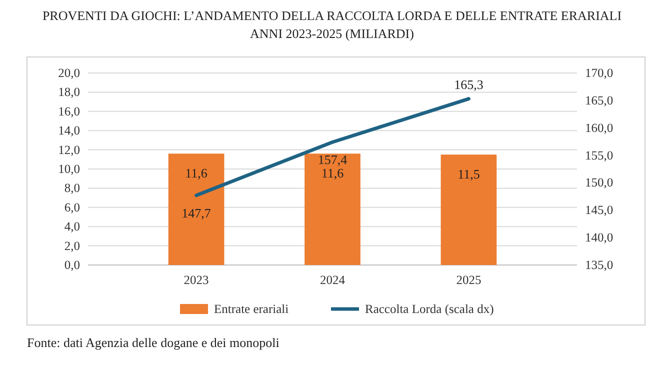  What do you see at coordinates (599, 183) in the screenshot?
I see `y2-tick-label: 150,0` at bounding box center [599, 183].